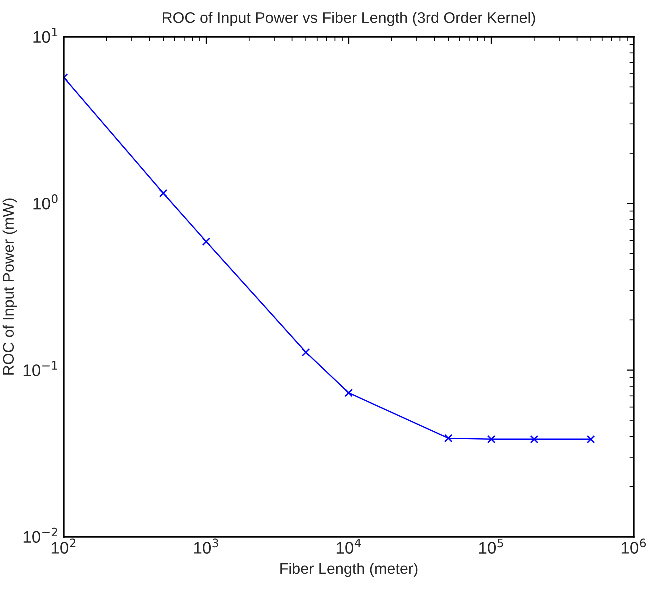 The height and width of the screenshot is (596, 658). I want to click on x-tick-label: 10$^{3}$, so click(206, 546).